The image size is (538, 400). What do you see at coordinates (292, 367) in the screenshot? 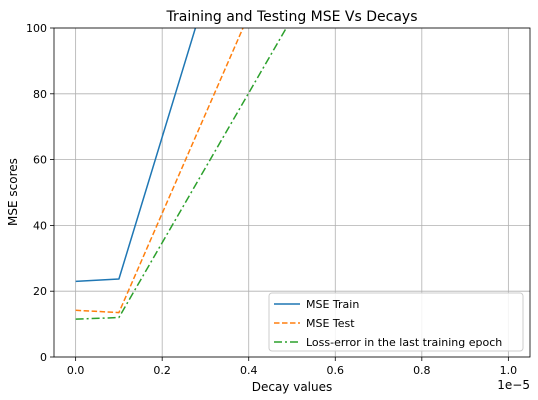
I see `x-ticks: 0.0 0.2 0.4 0.6 0.8 1.0` at bounding box center [292, 367].